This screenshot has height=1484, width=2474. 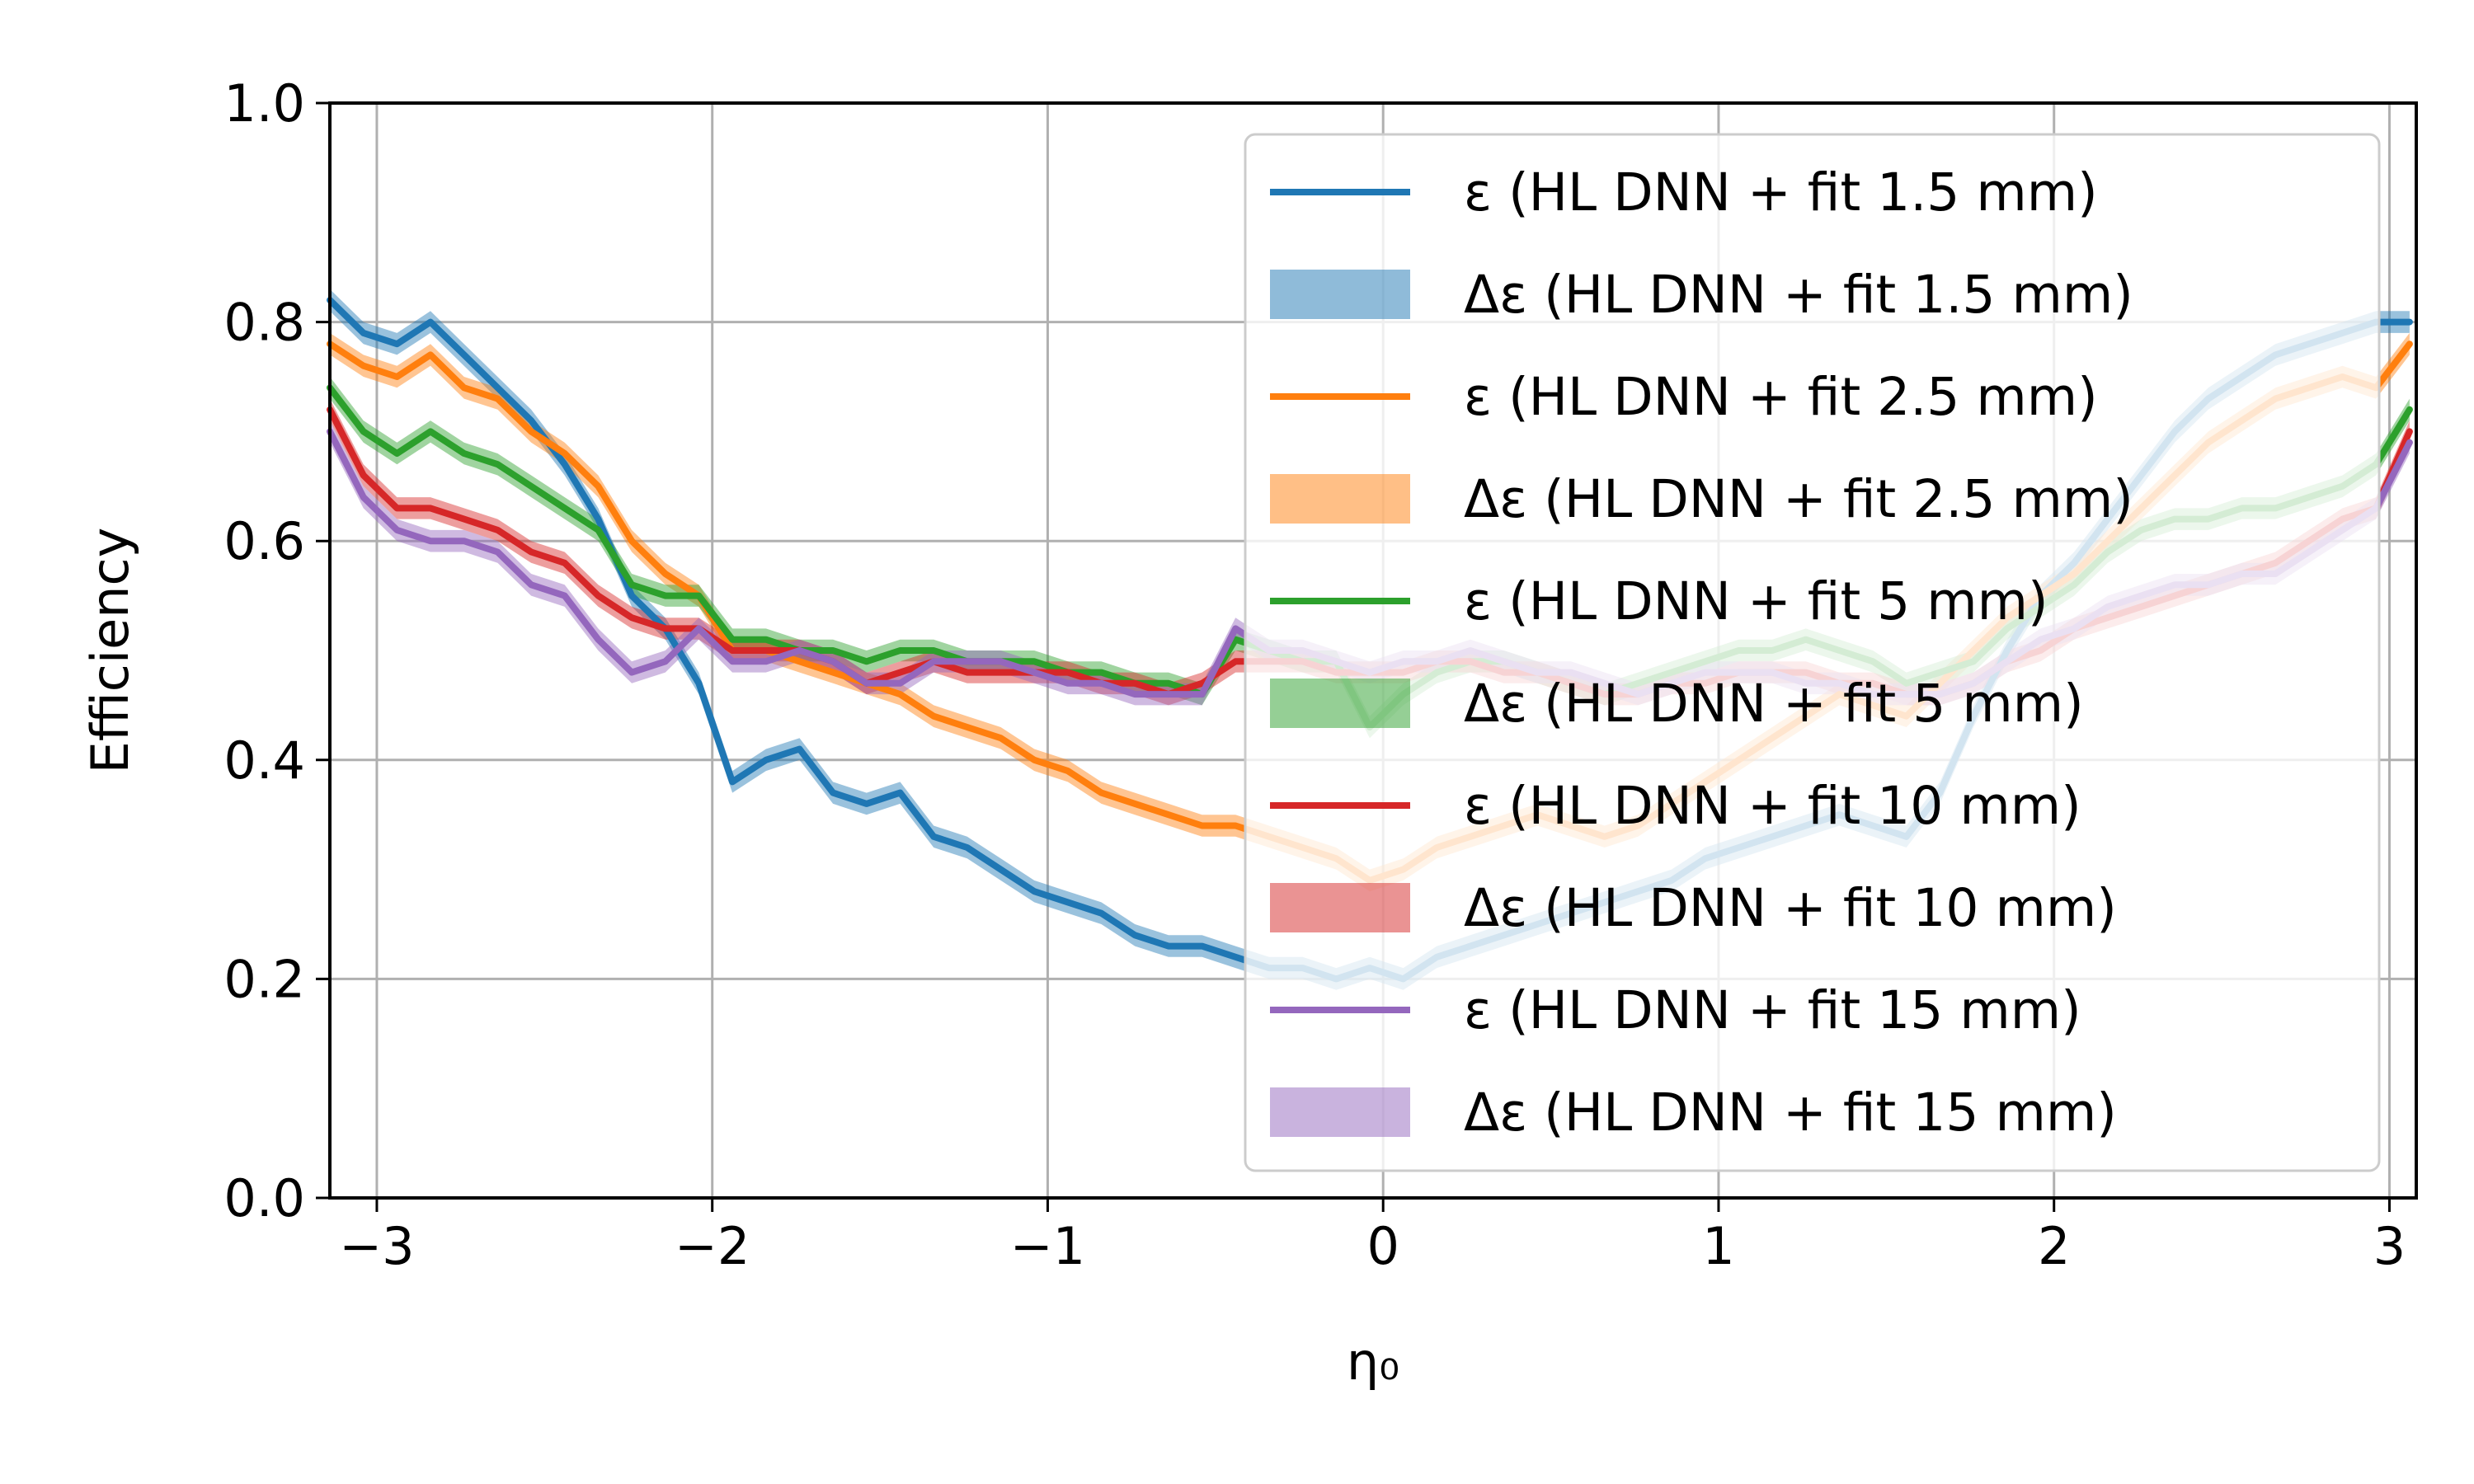 I want to click on legend-label: ε (HL DNN + fit 10 mm), so click(x=1772, y=806).